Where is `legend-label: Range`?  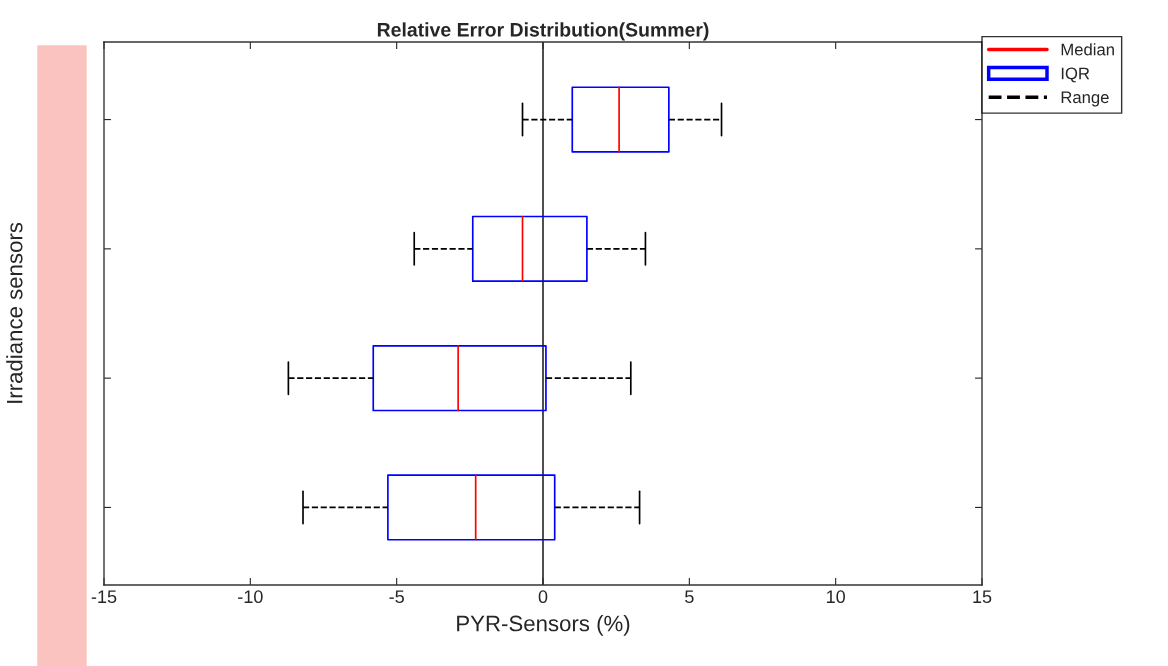 legend-label: Range is located at coordinates (1085, 99).